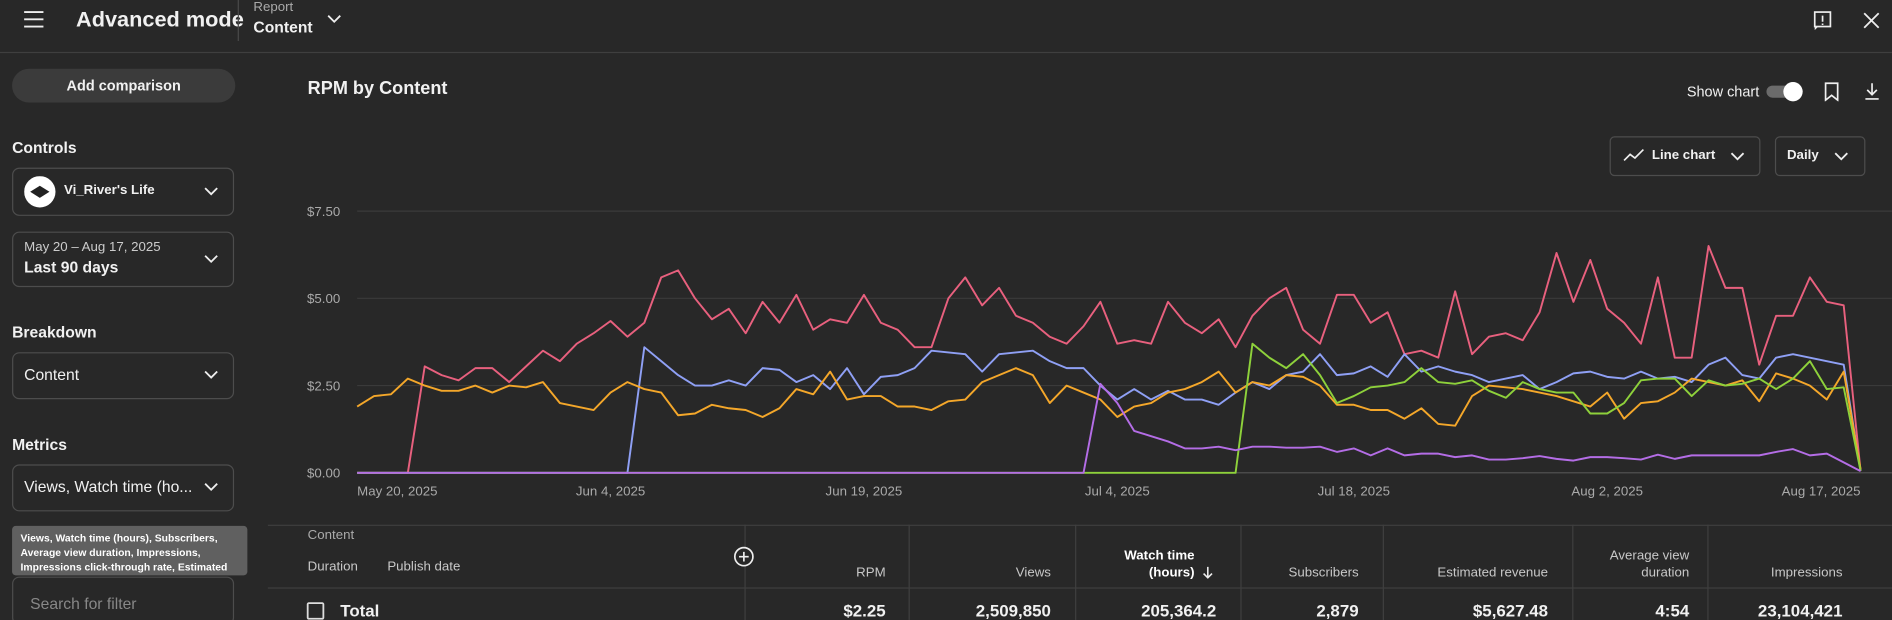  I want to click on total-value: 2,509,850, so click(1013, 610).